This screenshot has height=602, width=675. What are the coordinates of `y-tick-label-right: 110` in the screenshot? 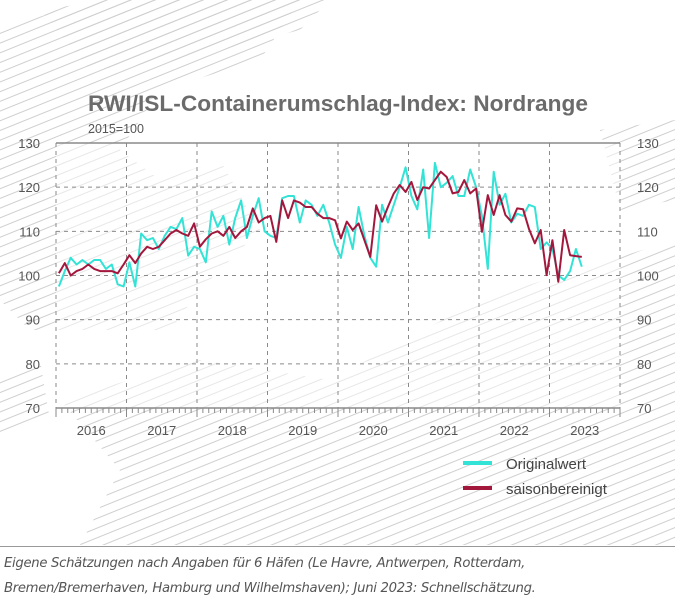 It's located at (647, 231).